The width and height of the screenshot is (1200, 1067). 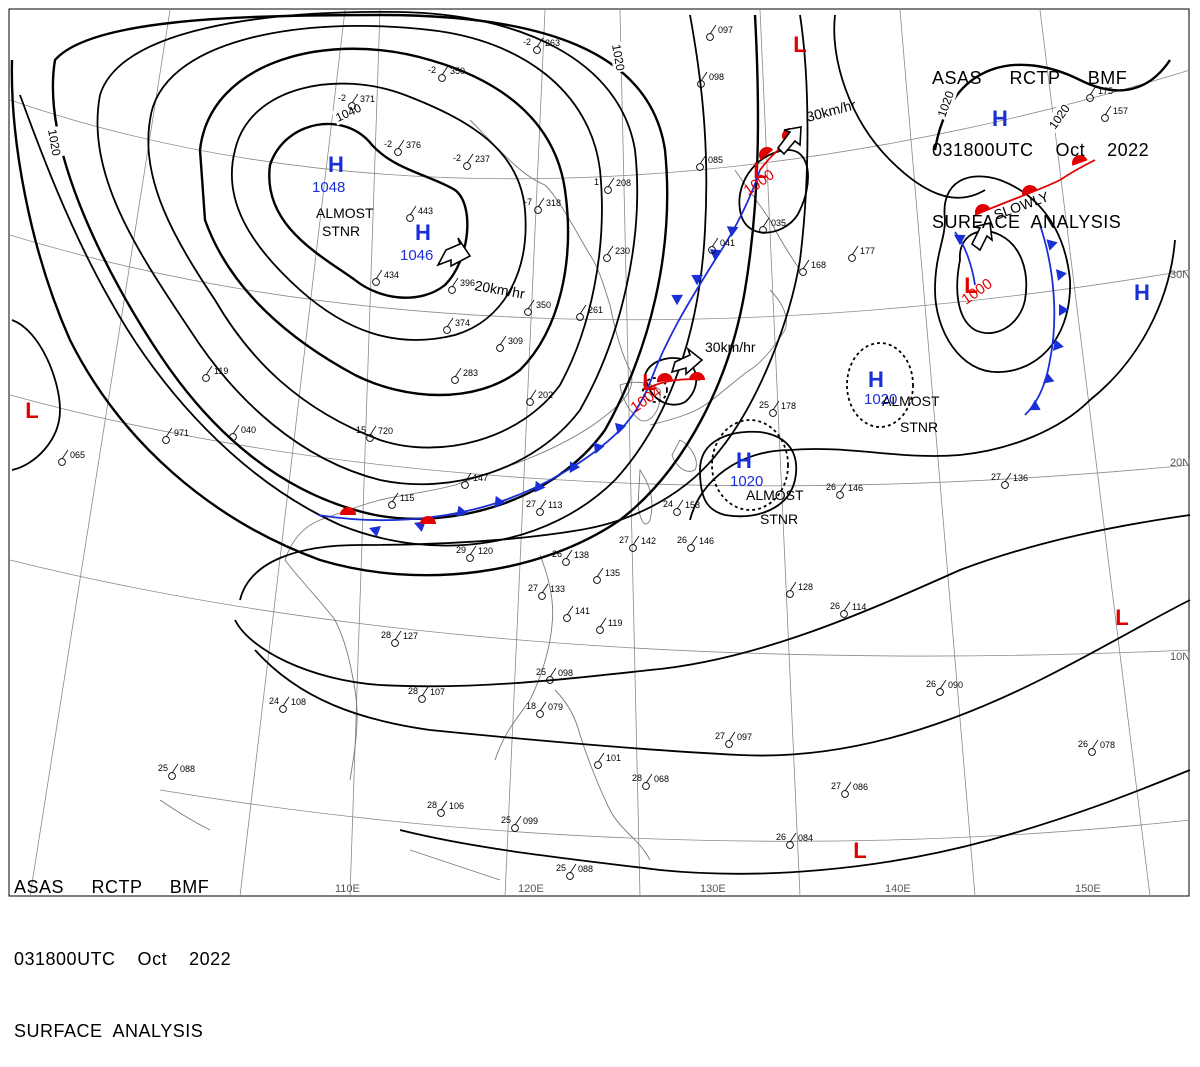 I want to click on station-plot: 101, so click(x=607, y=760).